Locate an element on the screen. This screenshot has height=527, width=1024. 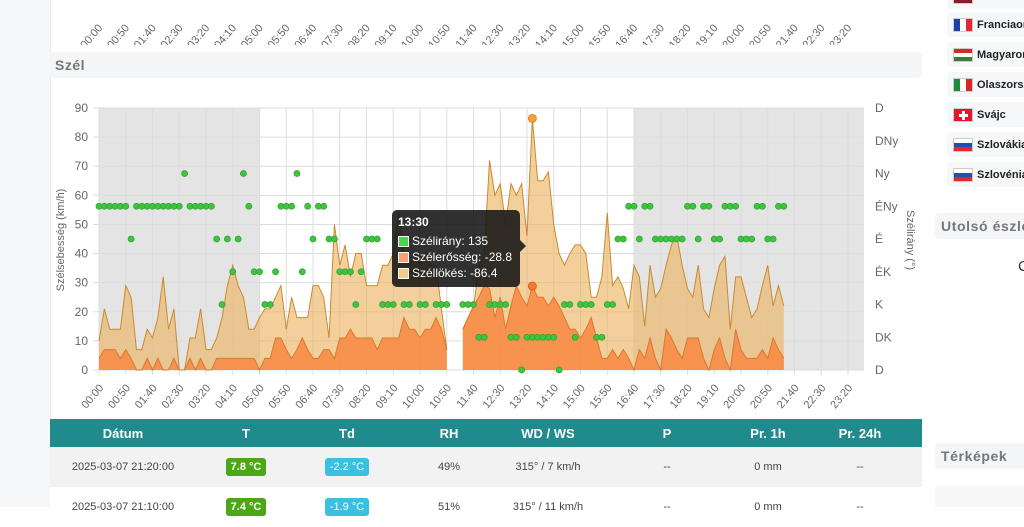
speed-area is located at coordinates (623, 327).